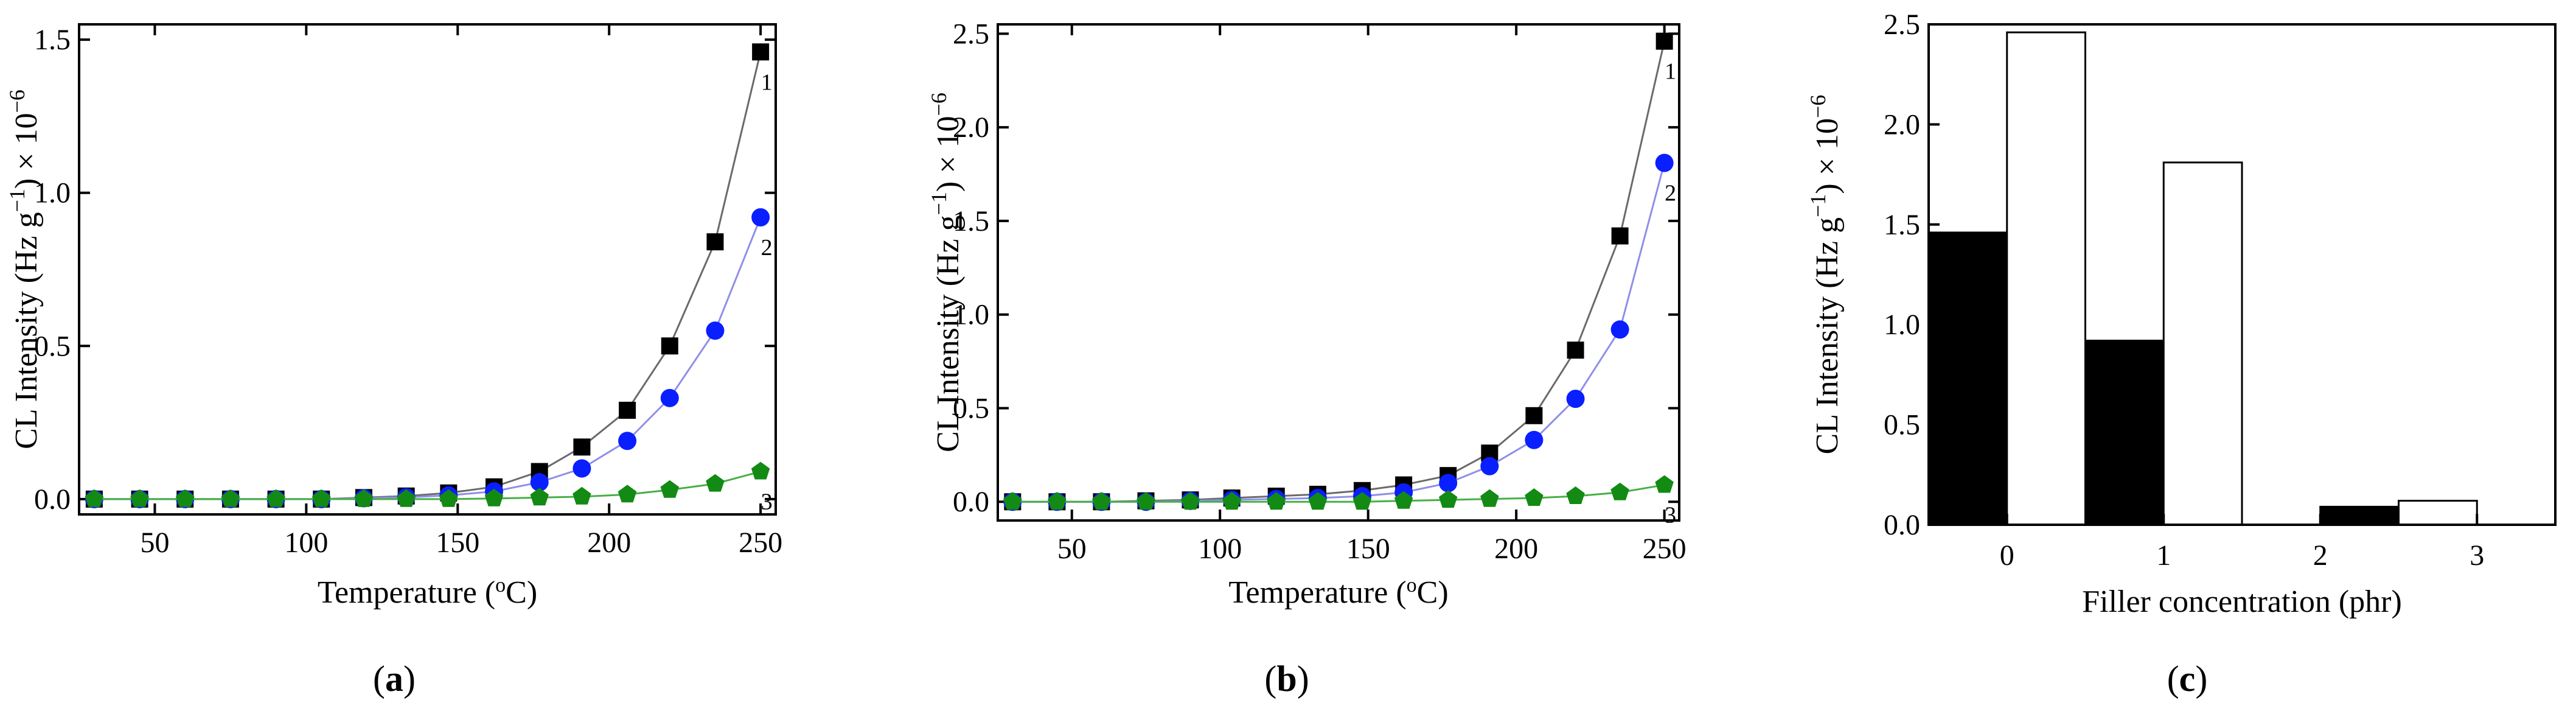 This screenshot has height=722, width=2576. What do you see at coordinates (427, 592) in the screenshot?
I see `x-axis-title: Temperature (oC)` at bounding box center [427, 592].